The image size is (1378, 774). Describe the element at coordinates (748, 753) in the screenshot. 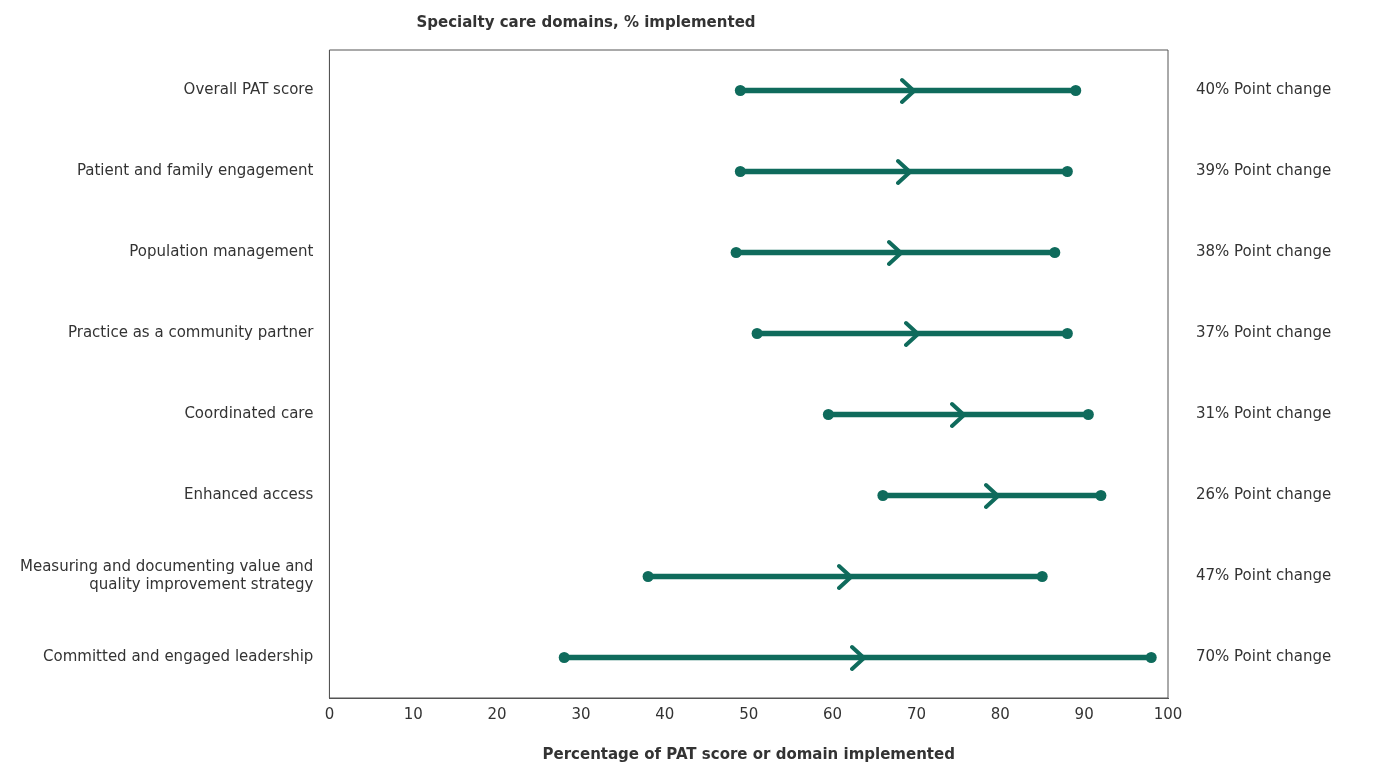

I see `x-axis-title: Percentage of PAT score or domain implemented` at that location.